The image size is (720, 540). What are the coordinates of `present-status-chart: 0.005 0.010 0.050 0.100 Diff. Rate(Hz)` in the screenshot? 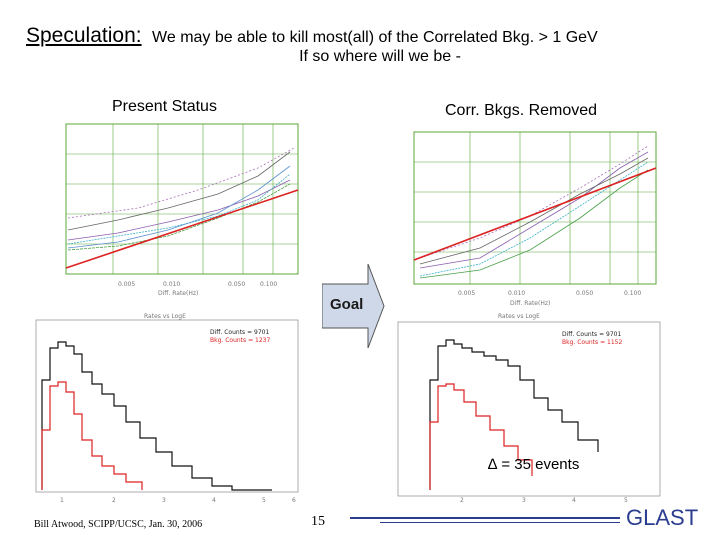 It's located at (182, 210).